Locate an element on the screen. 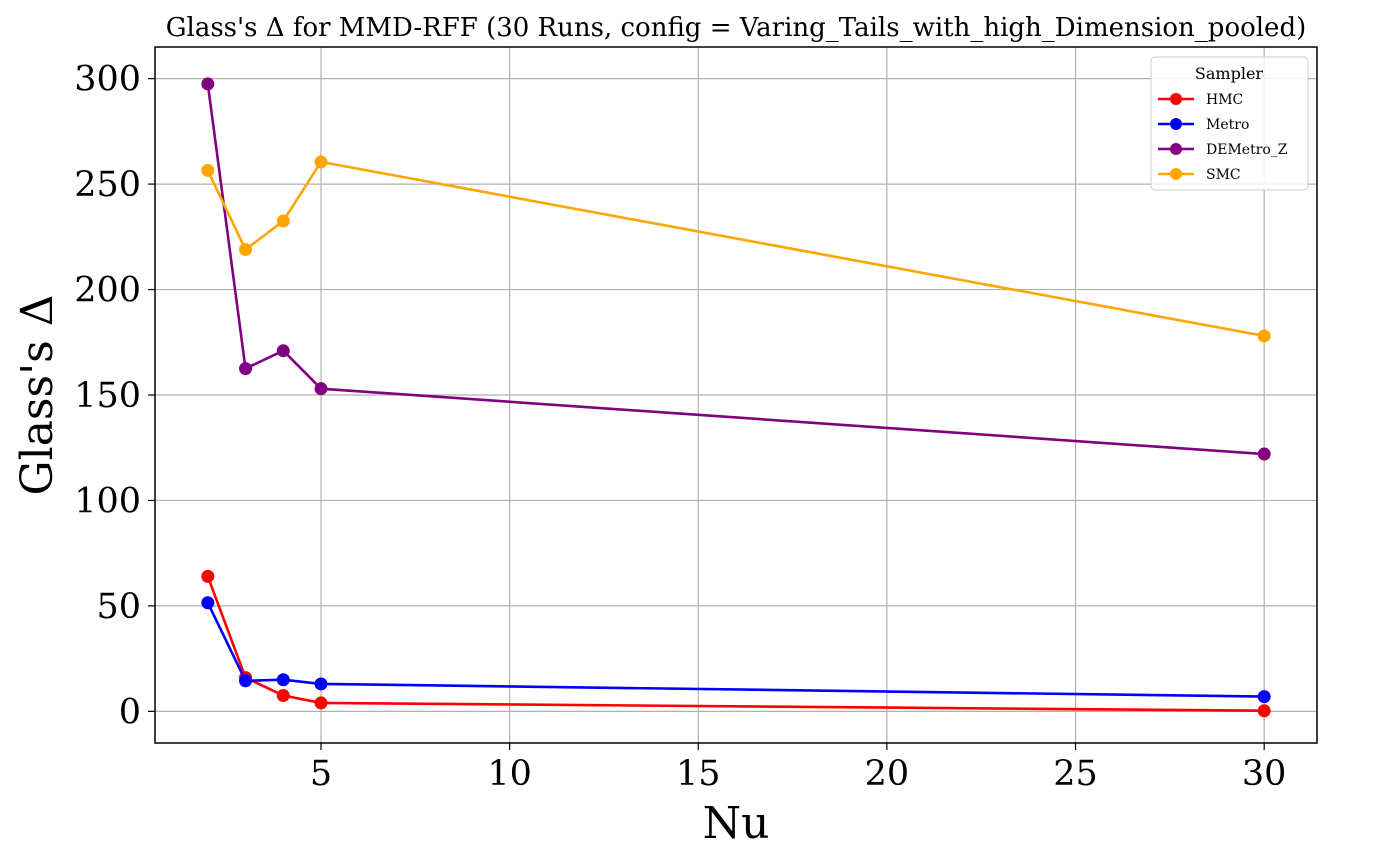  x-tick-label: 20 is located at coordinates (887, 774).